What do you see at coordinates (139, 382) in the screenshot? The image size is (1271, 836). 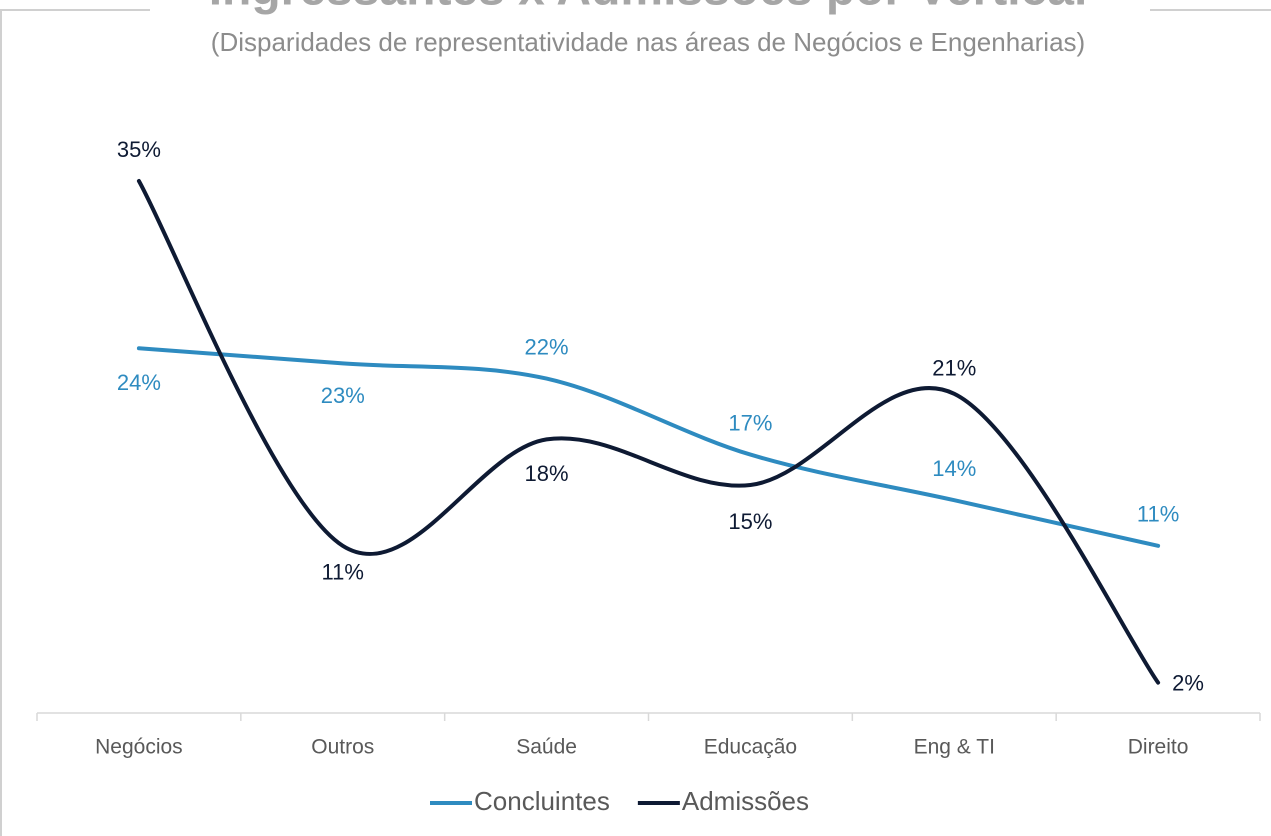 I see `data-label: 24%` at bounding box center [139, 382].